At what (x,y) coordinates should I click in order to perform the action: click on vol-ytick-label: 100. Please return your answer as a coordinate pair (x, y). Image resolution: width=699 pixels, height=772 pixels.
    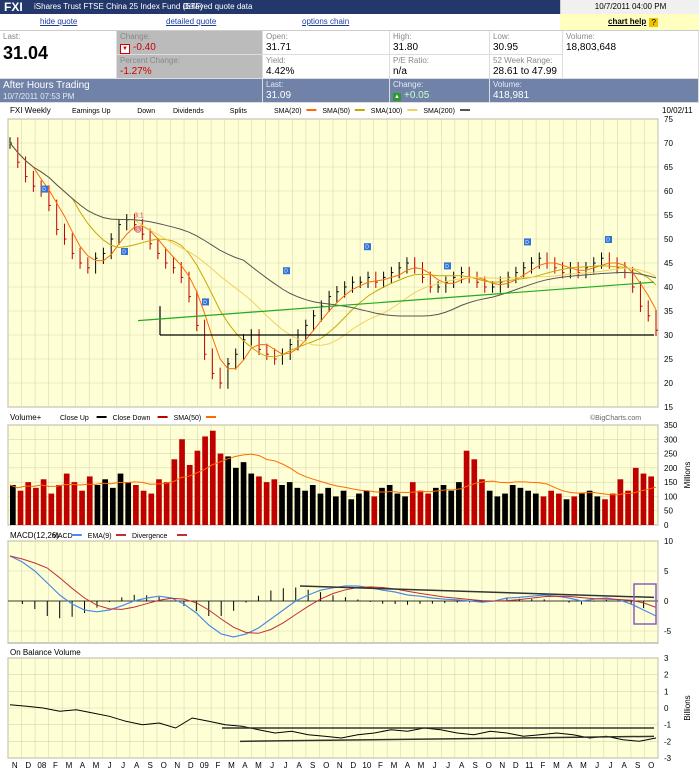
    Looking at the image, I should click on (671, 496).